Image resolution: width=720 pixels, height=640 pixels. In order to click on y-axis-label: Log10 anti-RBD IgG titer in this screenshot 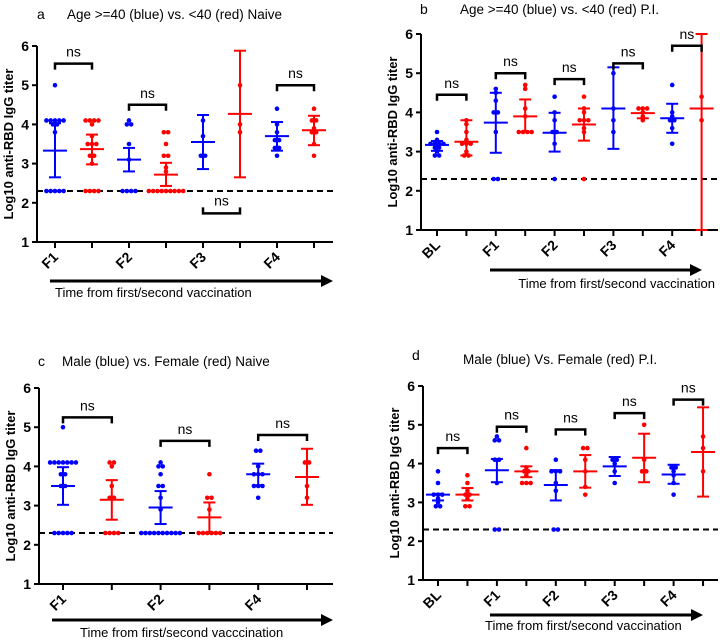, I will do `click(394, 483)`.